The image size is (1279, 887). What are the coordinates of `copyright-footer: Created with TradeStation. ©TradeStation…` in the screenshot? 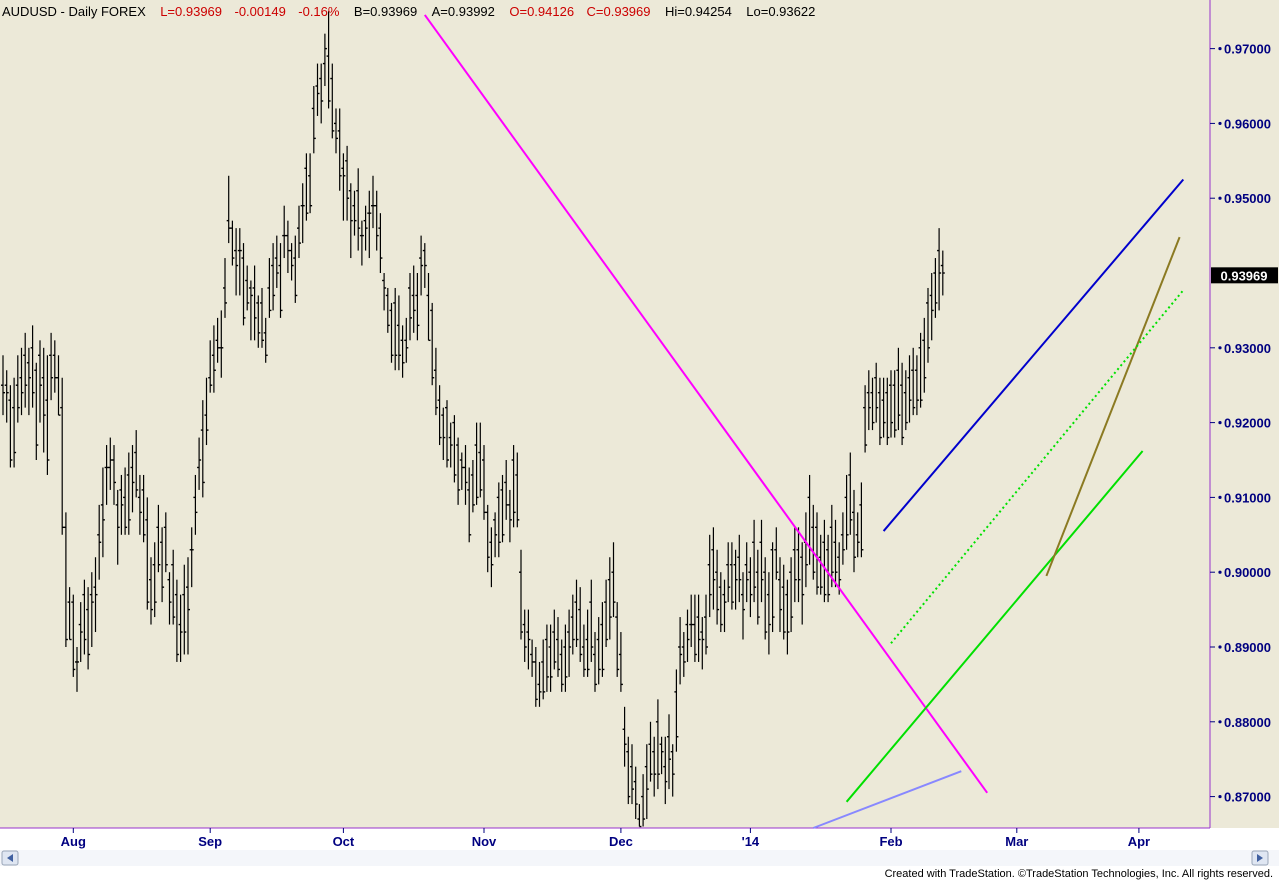 It's located at (1078, 874).